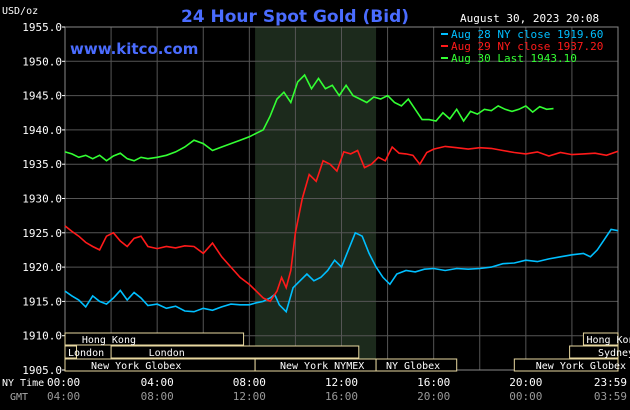  I want to click on unit-label: USD/oz, so click(20, 11).